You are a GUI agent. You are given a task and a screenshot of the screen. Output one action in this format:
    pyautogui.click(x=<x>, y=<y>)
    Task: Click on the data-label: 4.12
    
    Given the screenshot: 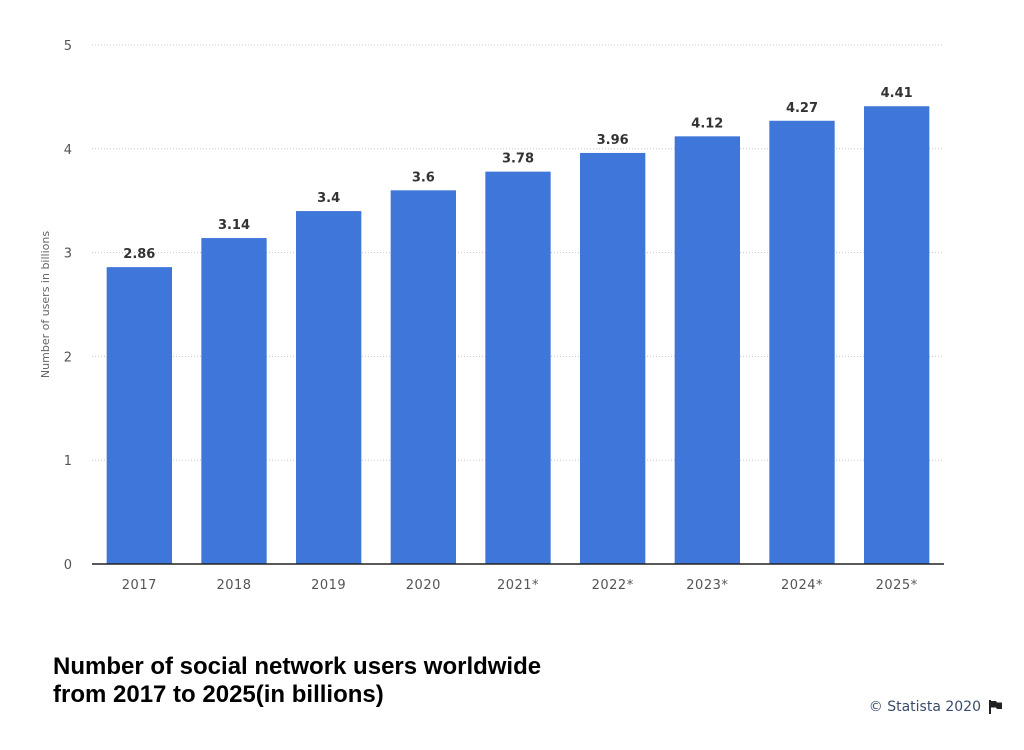 What is the action you would take?
    pyautogui.click(x=707, y=123)
    